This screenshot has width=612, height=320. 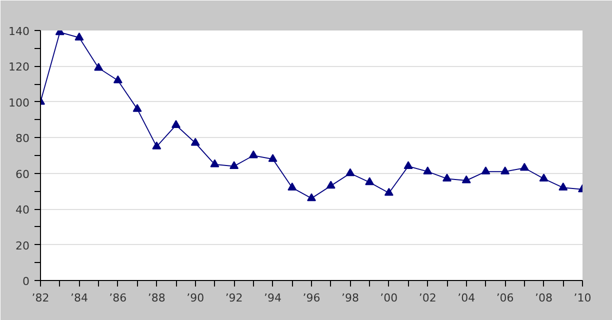 What do you see at coordinates (26, 281) in the screenshot?
I see `y-tick-label: 0` at bounding box center [26, 281].